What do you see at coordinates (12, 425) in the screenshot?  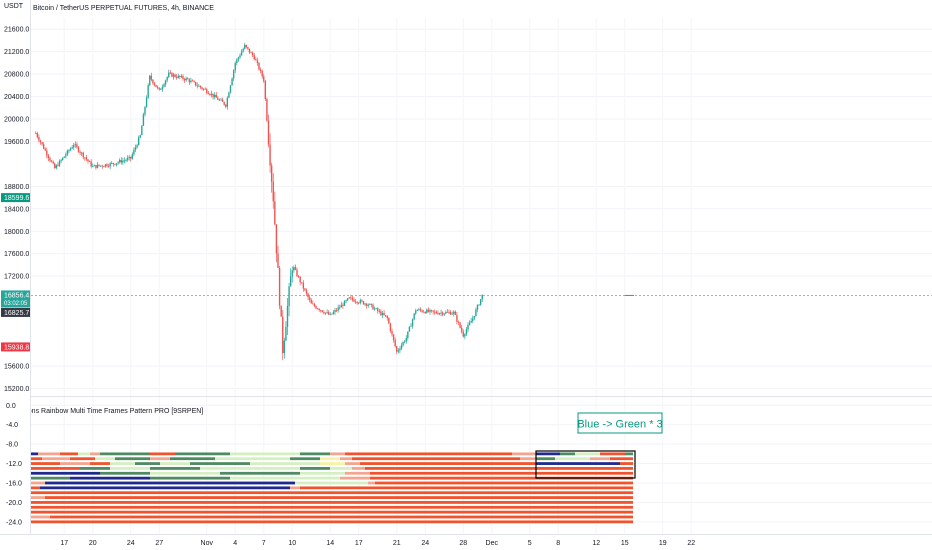 I see `indicator-tick-label: -4.0` at bounding box center [12, 425].